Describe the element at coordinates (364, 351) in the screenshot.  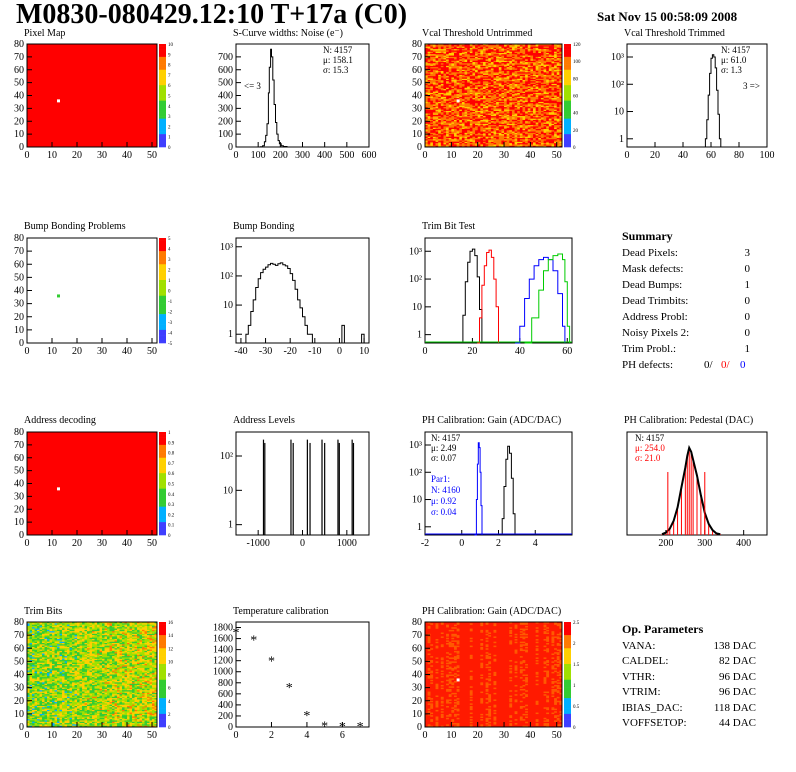
I see `x-tick-label: 10` at that location.